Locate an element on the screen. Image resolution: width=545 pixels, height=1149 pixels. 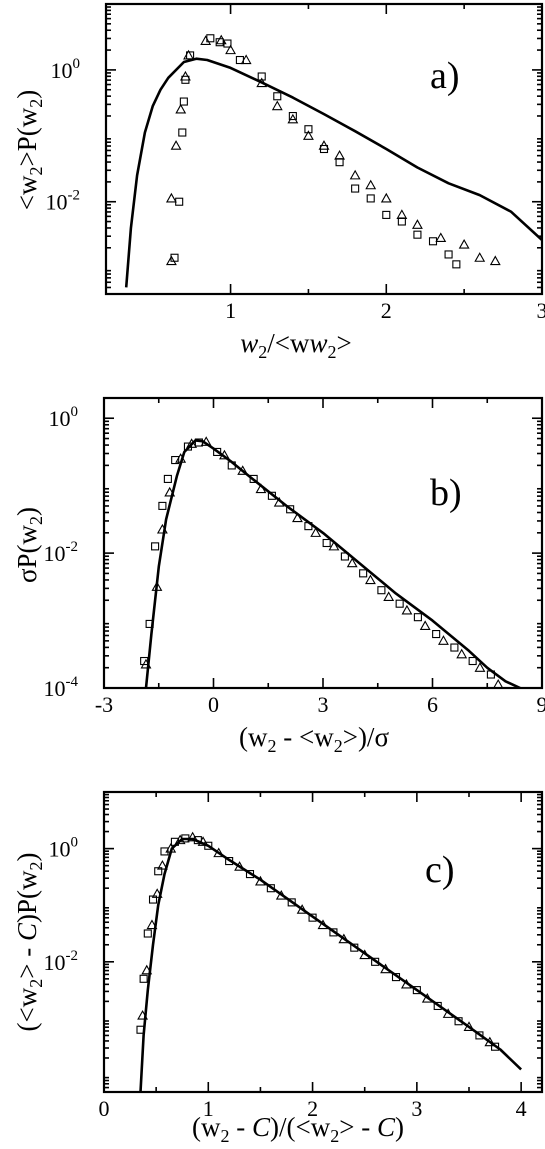
panel-a-ylabel: <w2>P(w2) is located at coordinates (29, 150).